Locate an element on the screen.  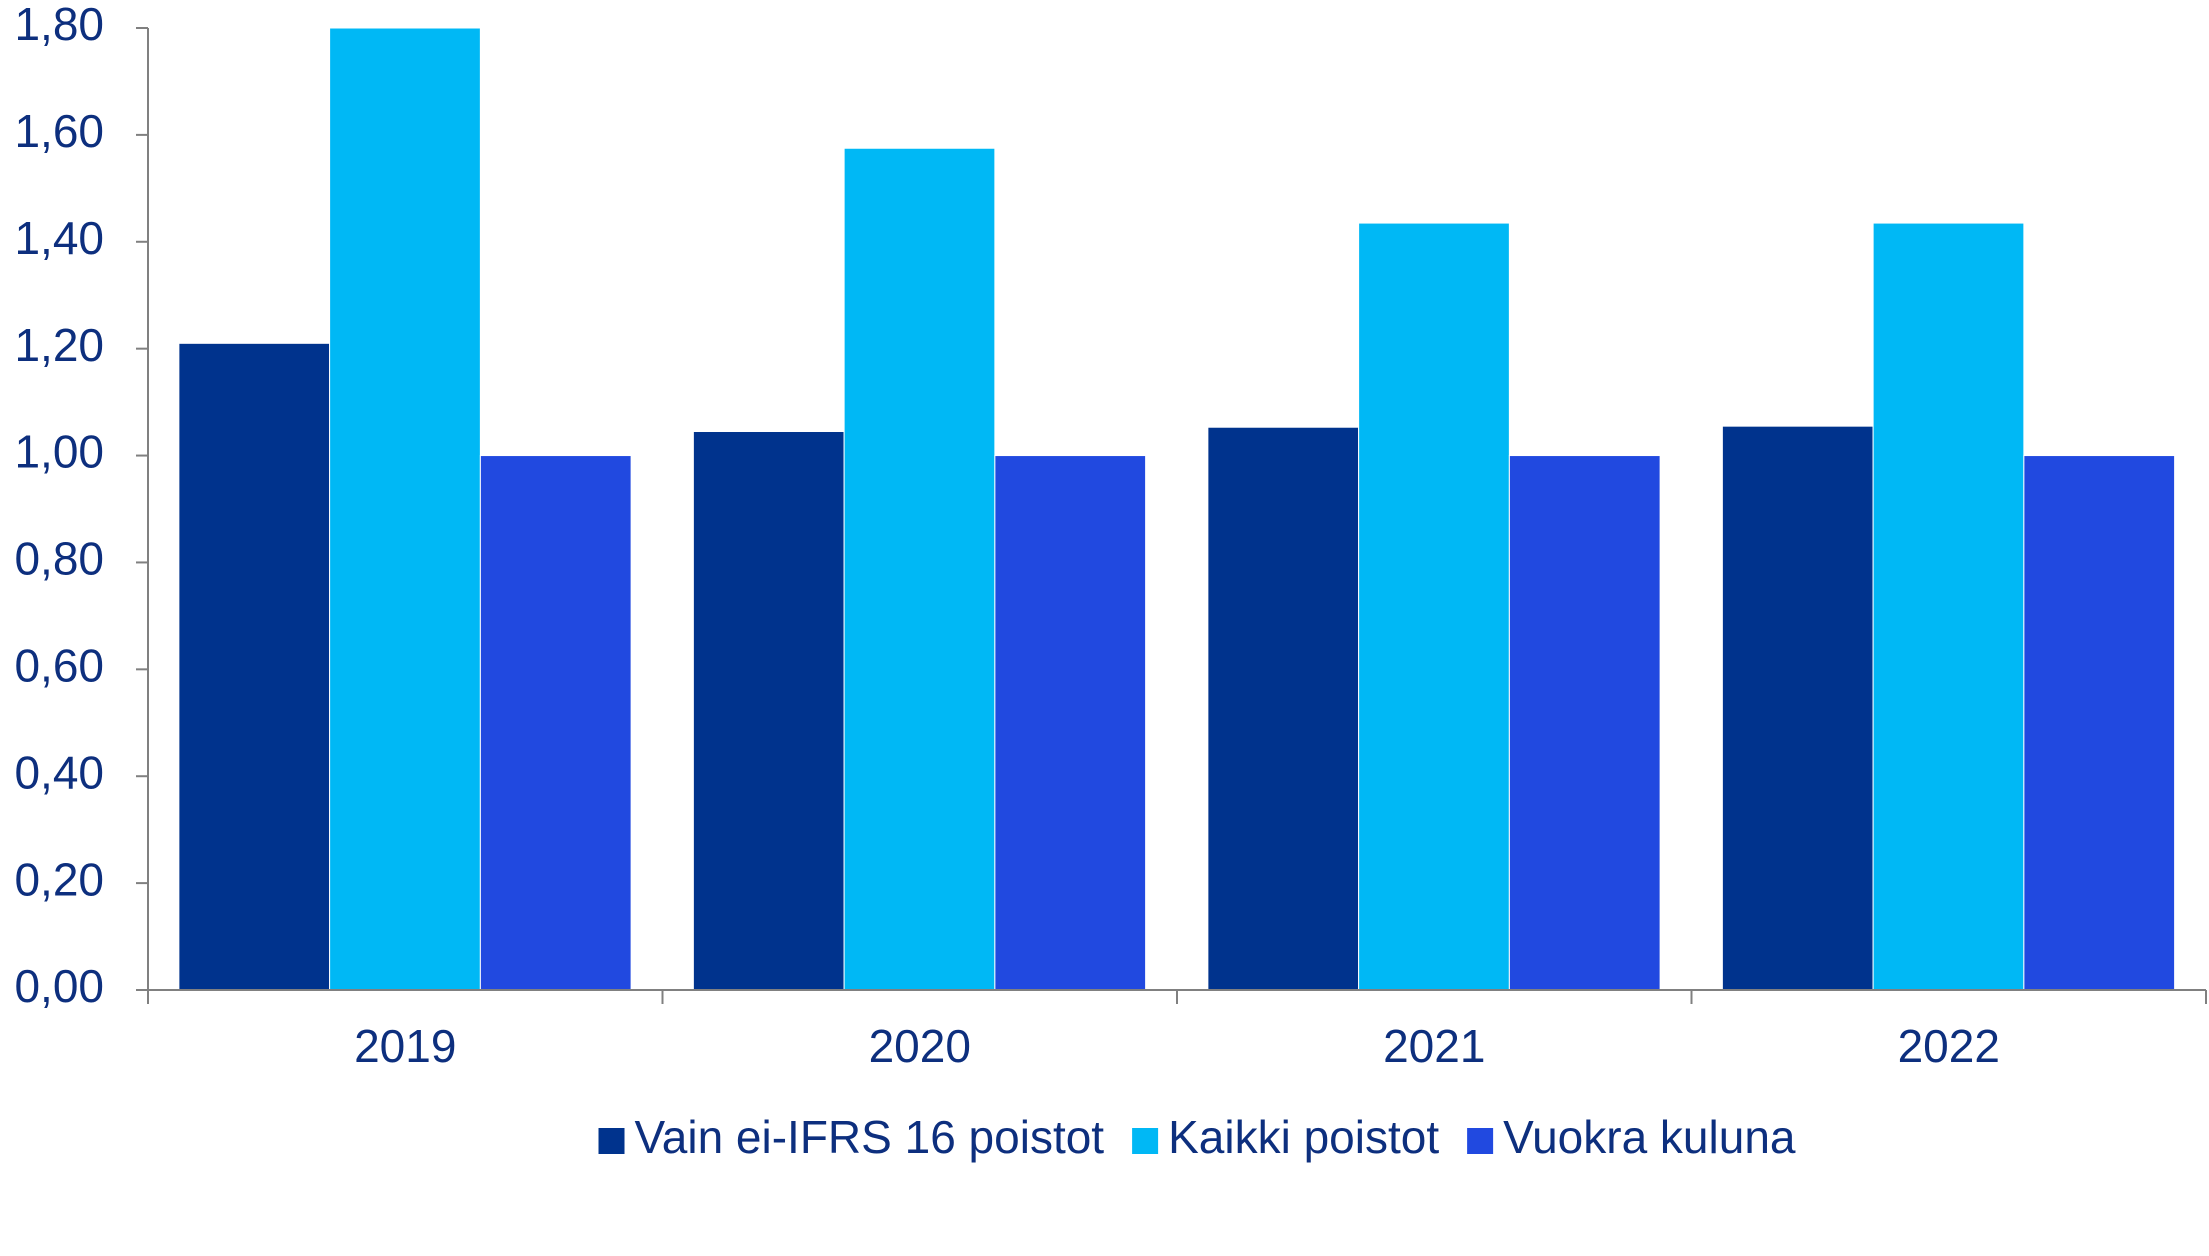
x-tick-label: 2022 is located at coordinates (1949, 1046).